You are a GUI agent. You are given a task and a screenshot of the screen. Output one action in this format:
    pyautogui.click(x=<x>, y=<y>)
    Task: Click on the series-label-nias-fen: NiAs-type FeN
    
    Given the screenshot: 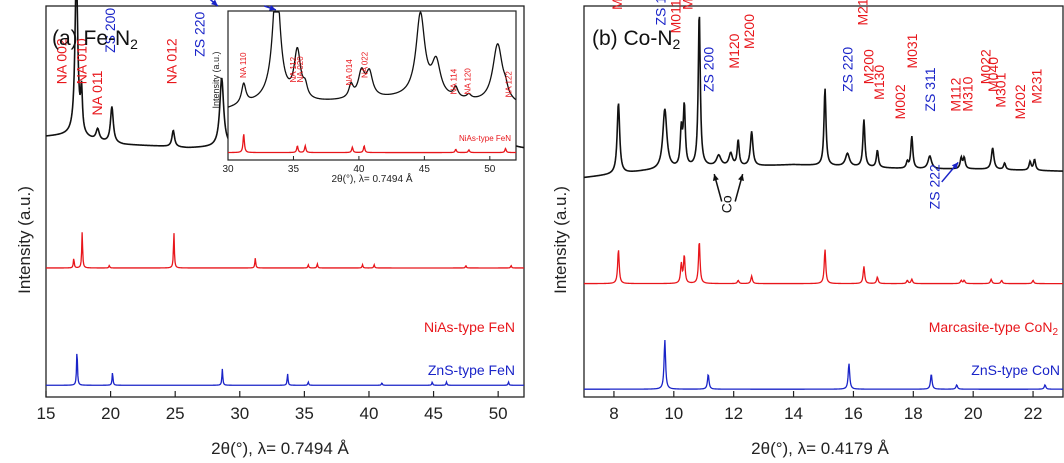 What is the action you would take?
    pyautogui.click(x=469, y=327)
    